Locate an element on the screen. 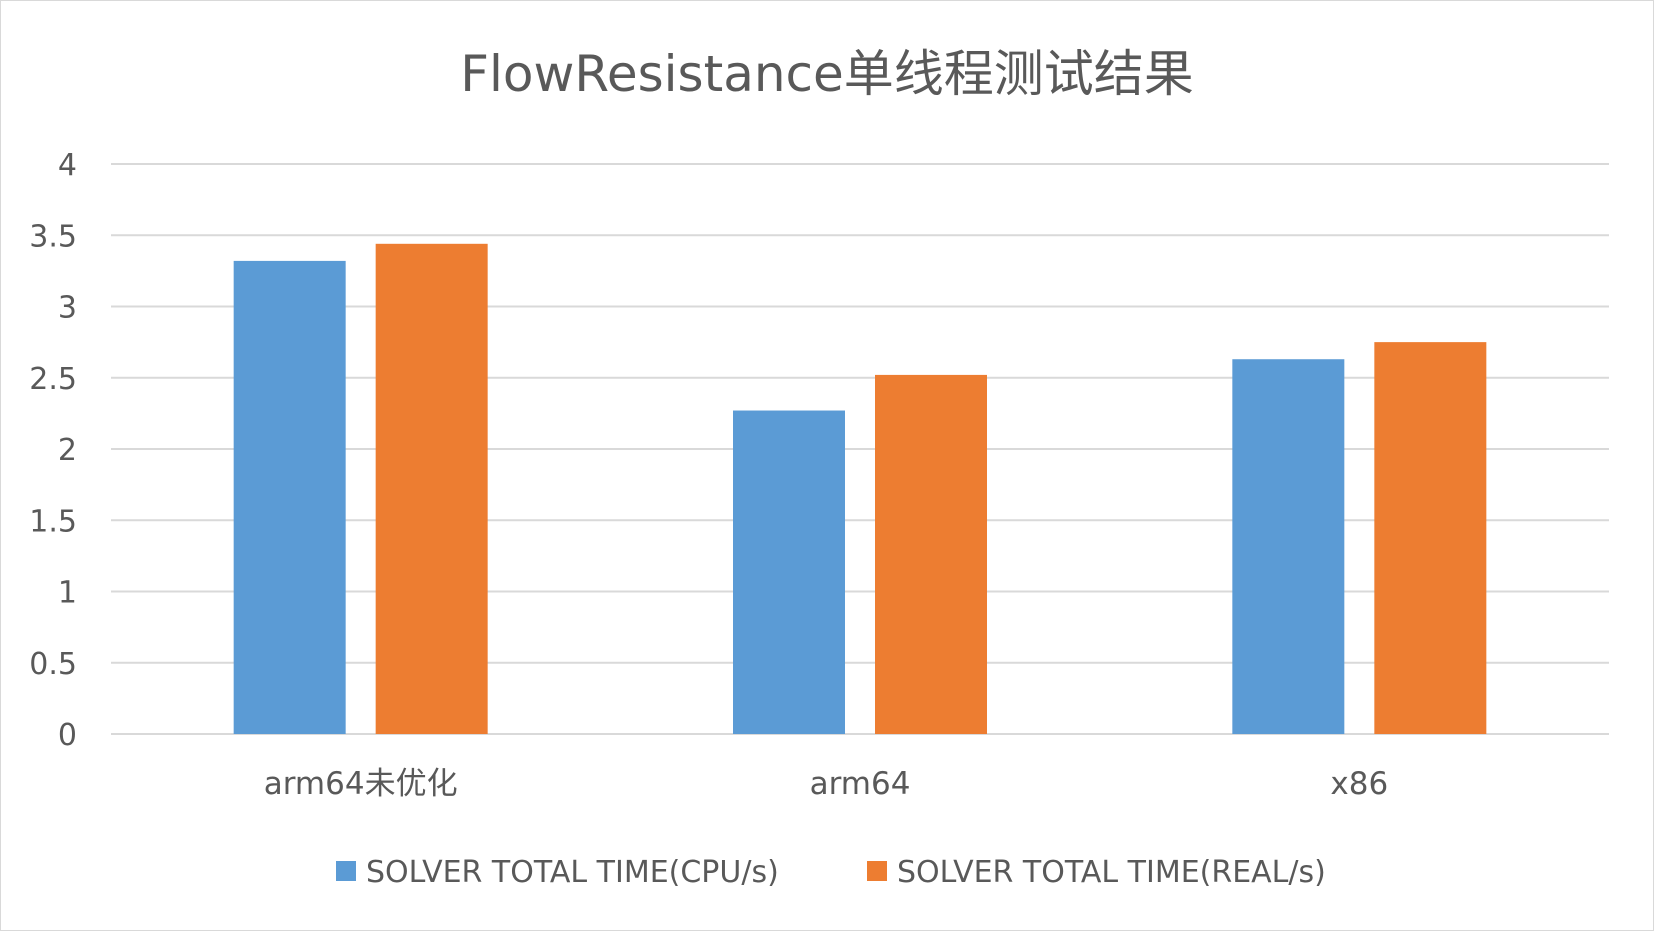  legend-swatch-real is located at coordinates (877, 871).